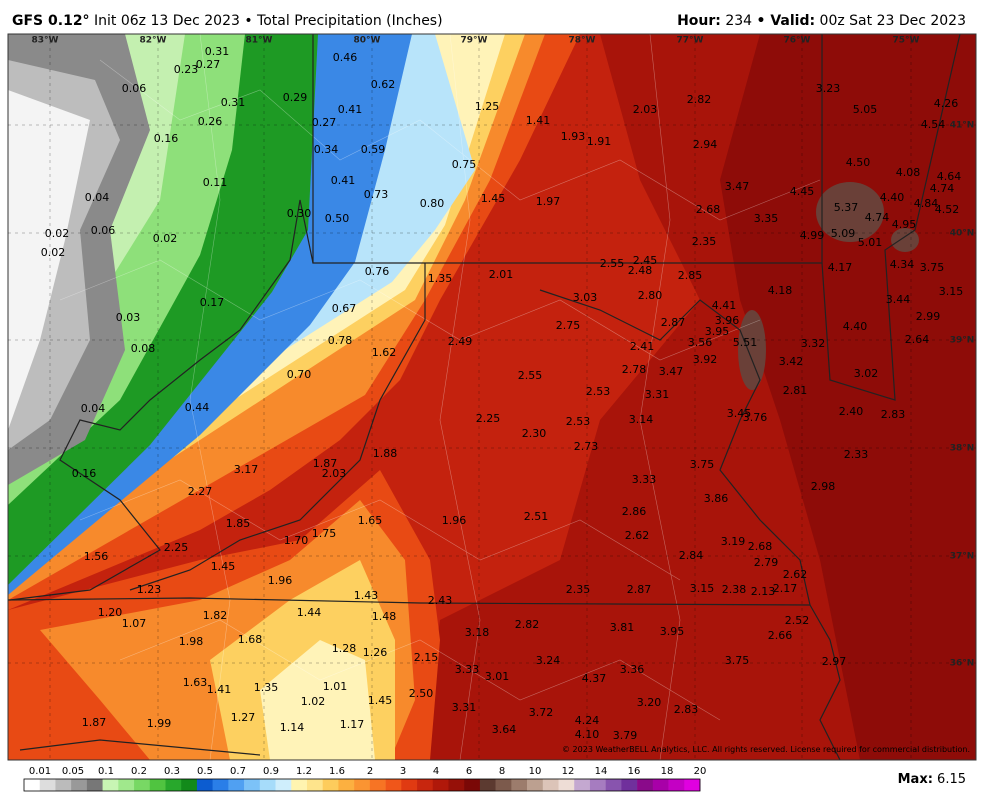 The image size is (984, 808). Describe the element at coordinates (866, 373) in the screenshot. I see `station-value: 3.02` at that location.